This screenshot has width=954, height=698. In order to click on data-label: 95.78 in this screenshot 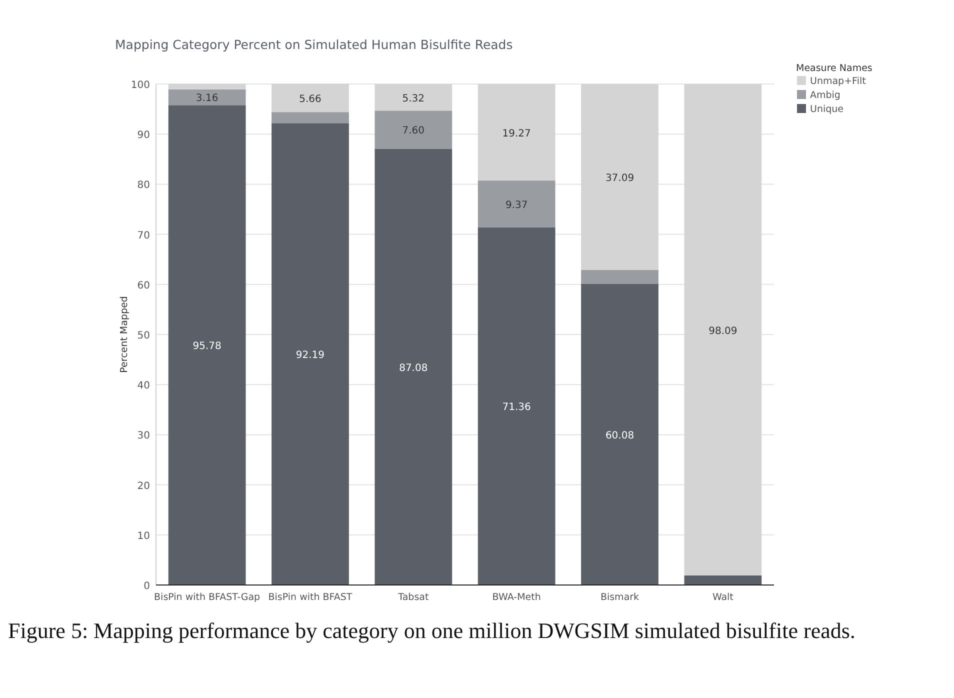, I will do `click(207, 346)`.